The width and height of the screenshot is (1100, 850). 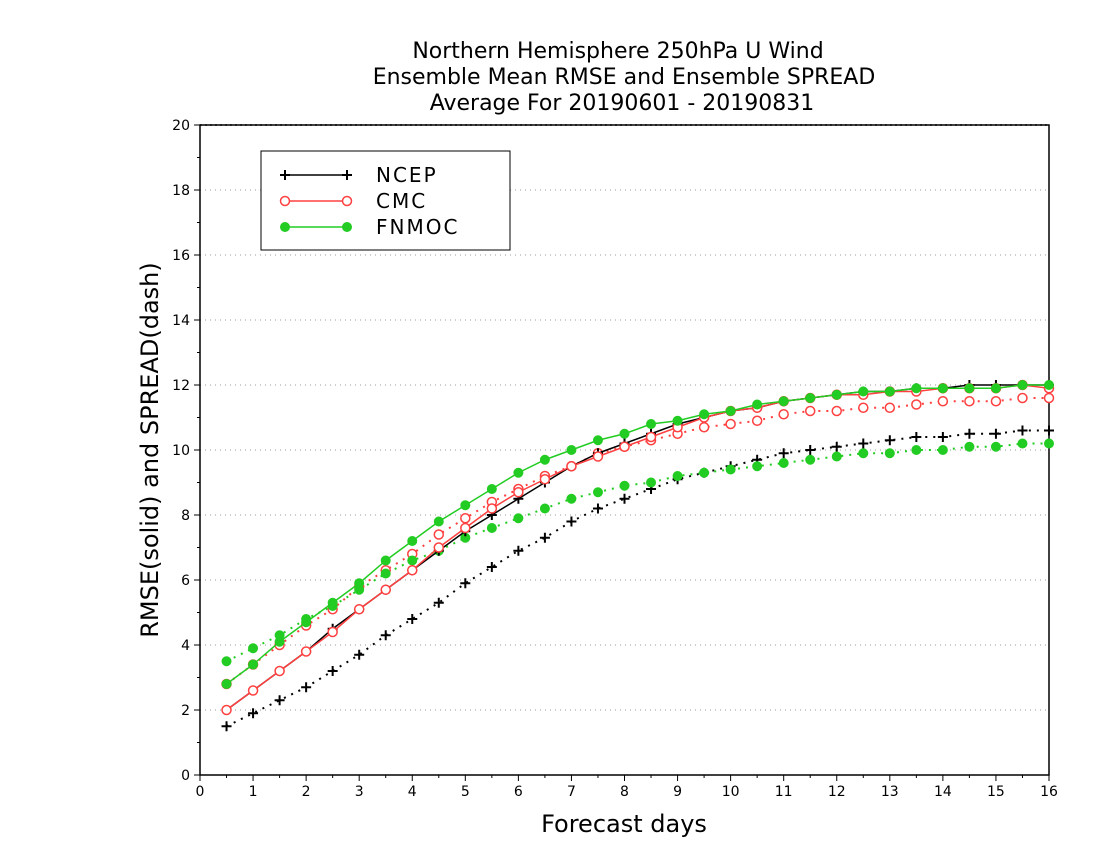 What do you see at coordinates (181, 256) in the screenshot?
I see `y-tick-label-8: 16` at bounding box center [181, 256].